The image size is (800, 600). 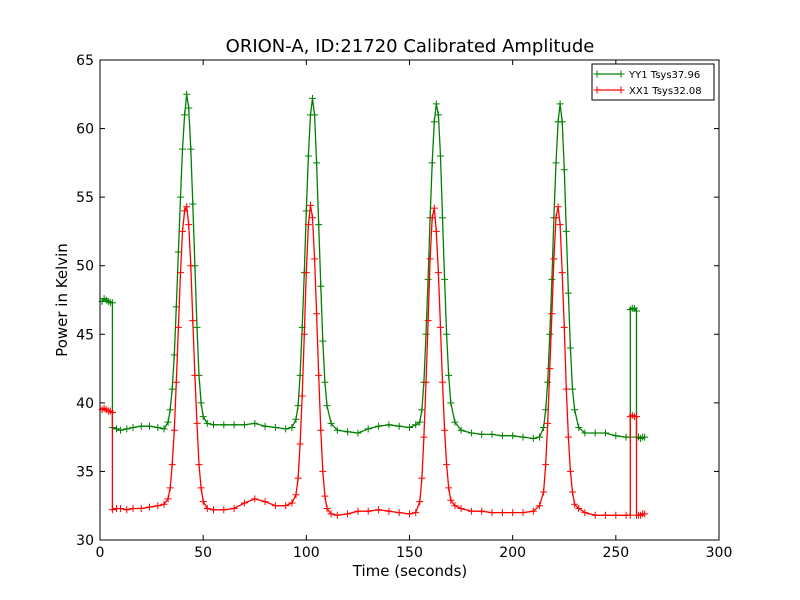 What do you see at coordinates (306, 553) in the screenshot?
I see `x-tick-label: 100` at bounding box center [306, 553].